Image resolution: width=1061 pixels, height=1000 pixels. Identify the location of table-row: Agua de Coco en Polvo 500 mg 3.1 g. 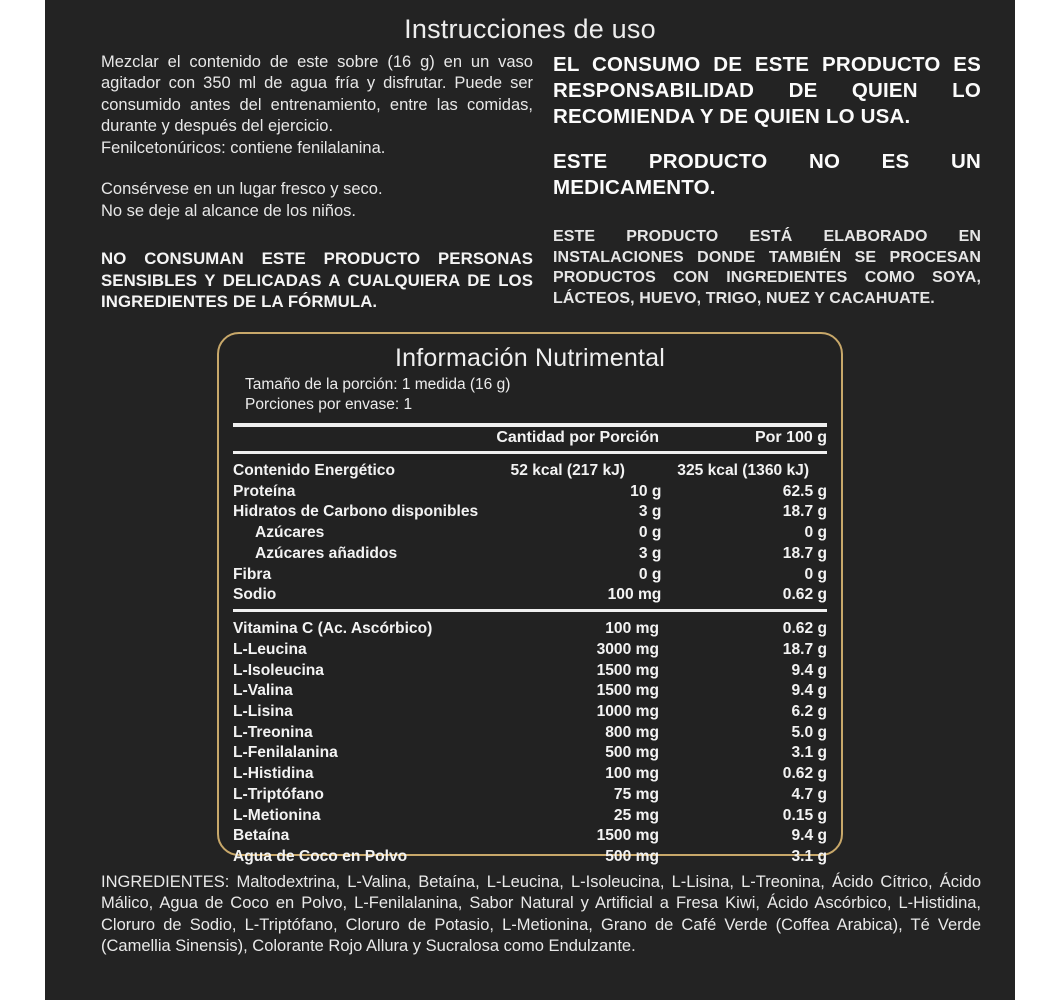
(530, 857).